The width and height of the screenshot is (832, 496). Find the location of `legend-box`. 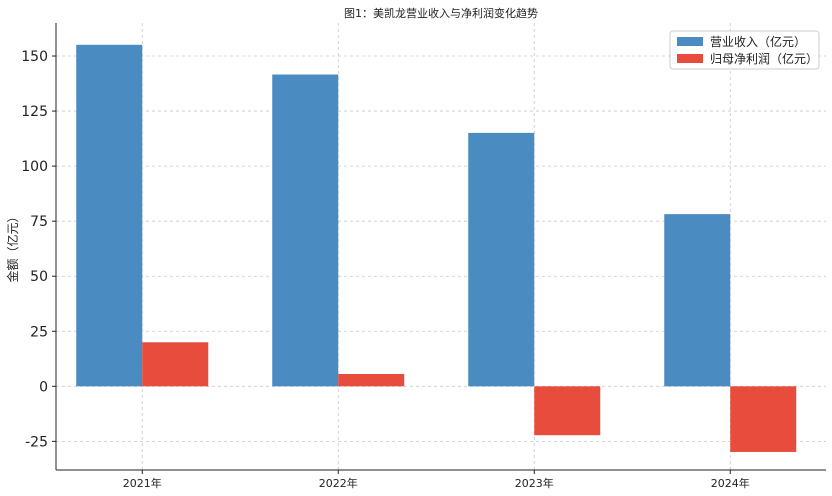

legend-box is located at coordinates (744, 50).